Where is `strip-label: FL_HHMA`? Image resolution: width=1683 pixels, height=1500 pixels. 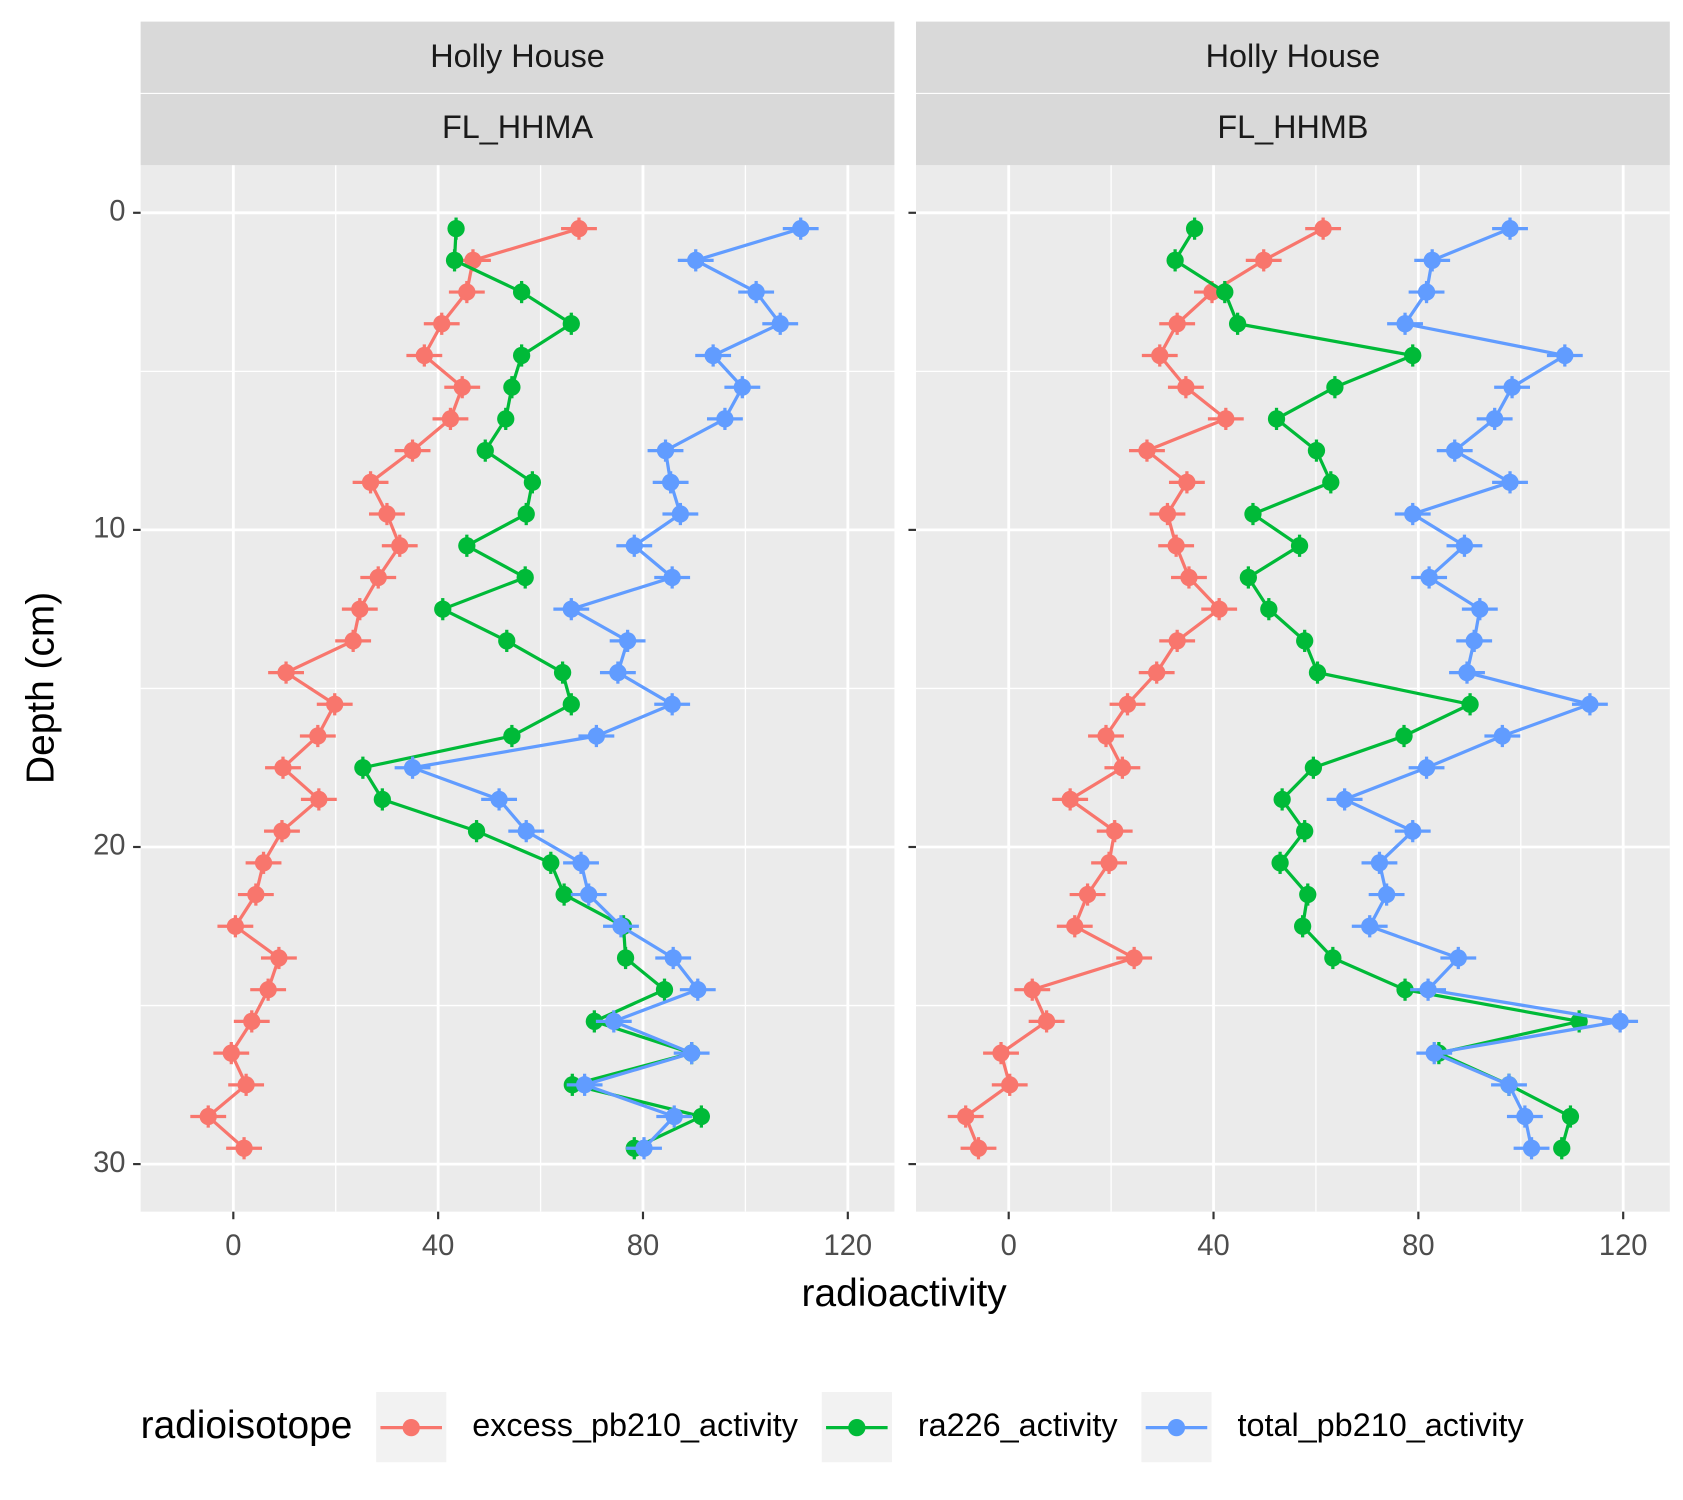 strip-label: FL_HHMA is located at coordinates (518, 127).